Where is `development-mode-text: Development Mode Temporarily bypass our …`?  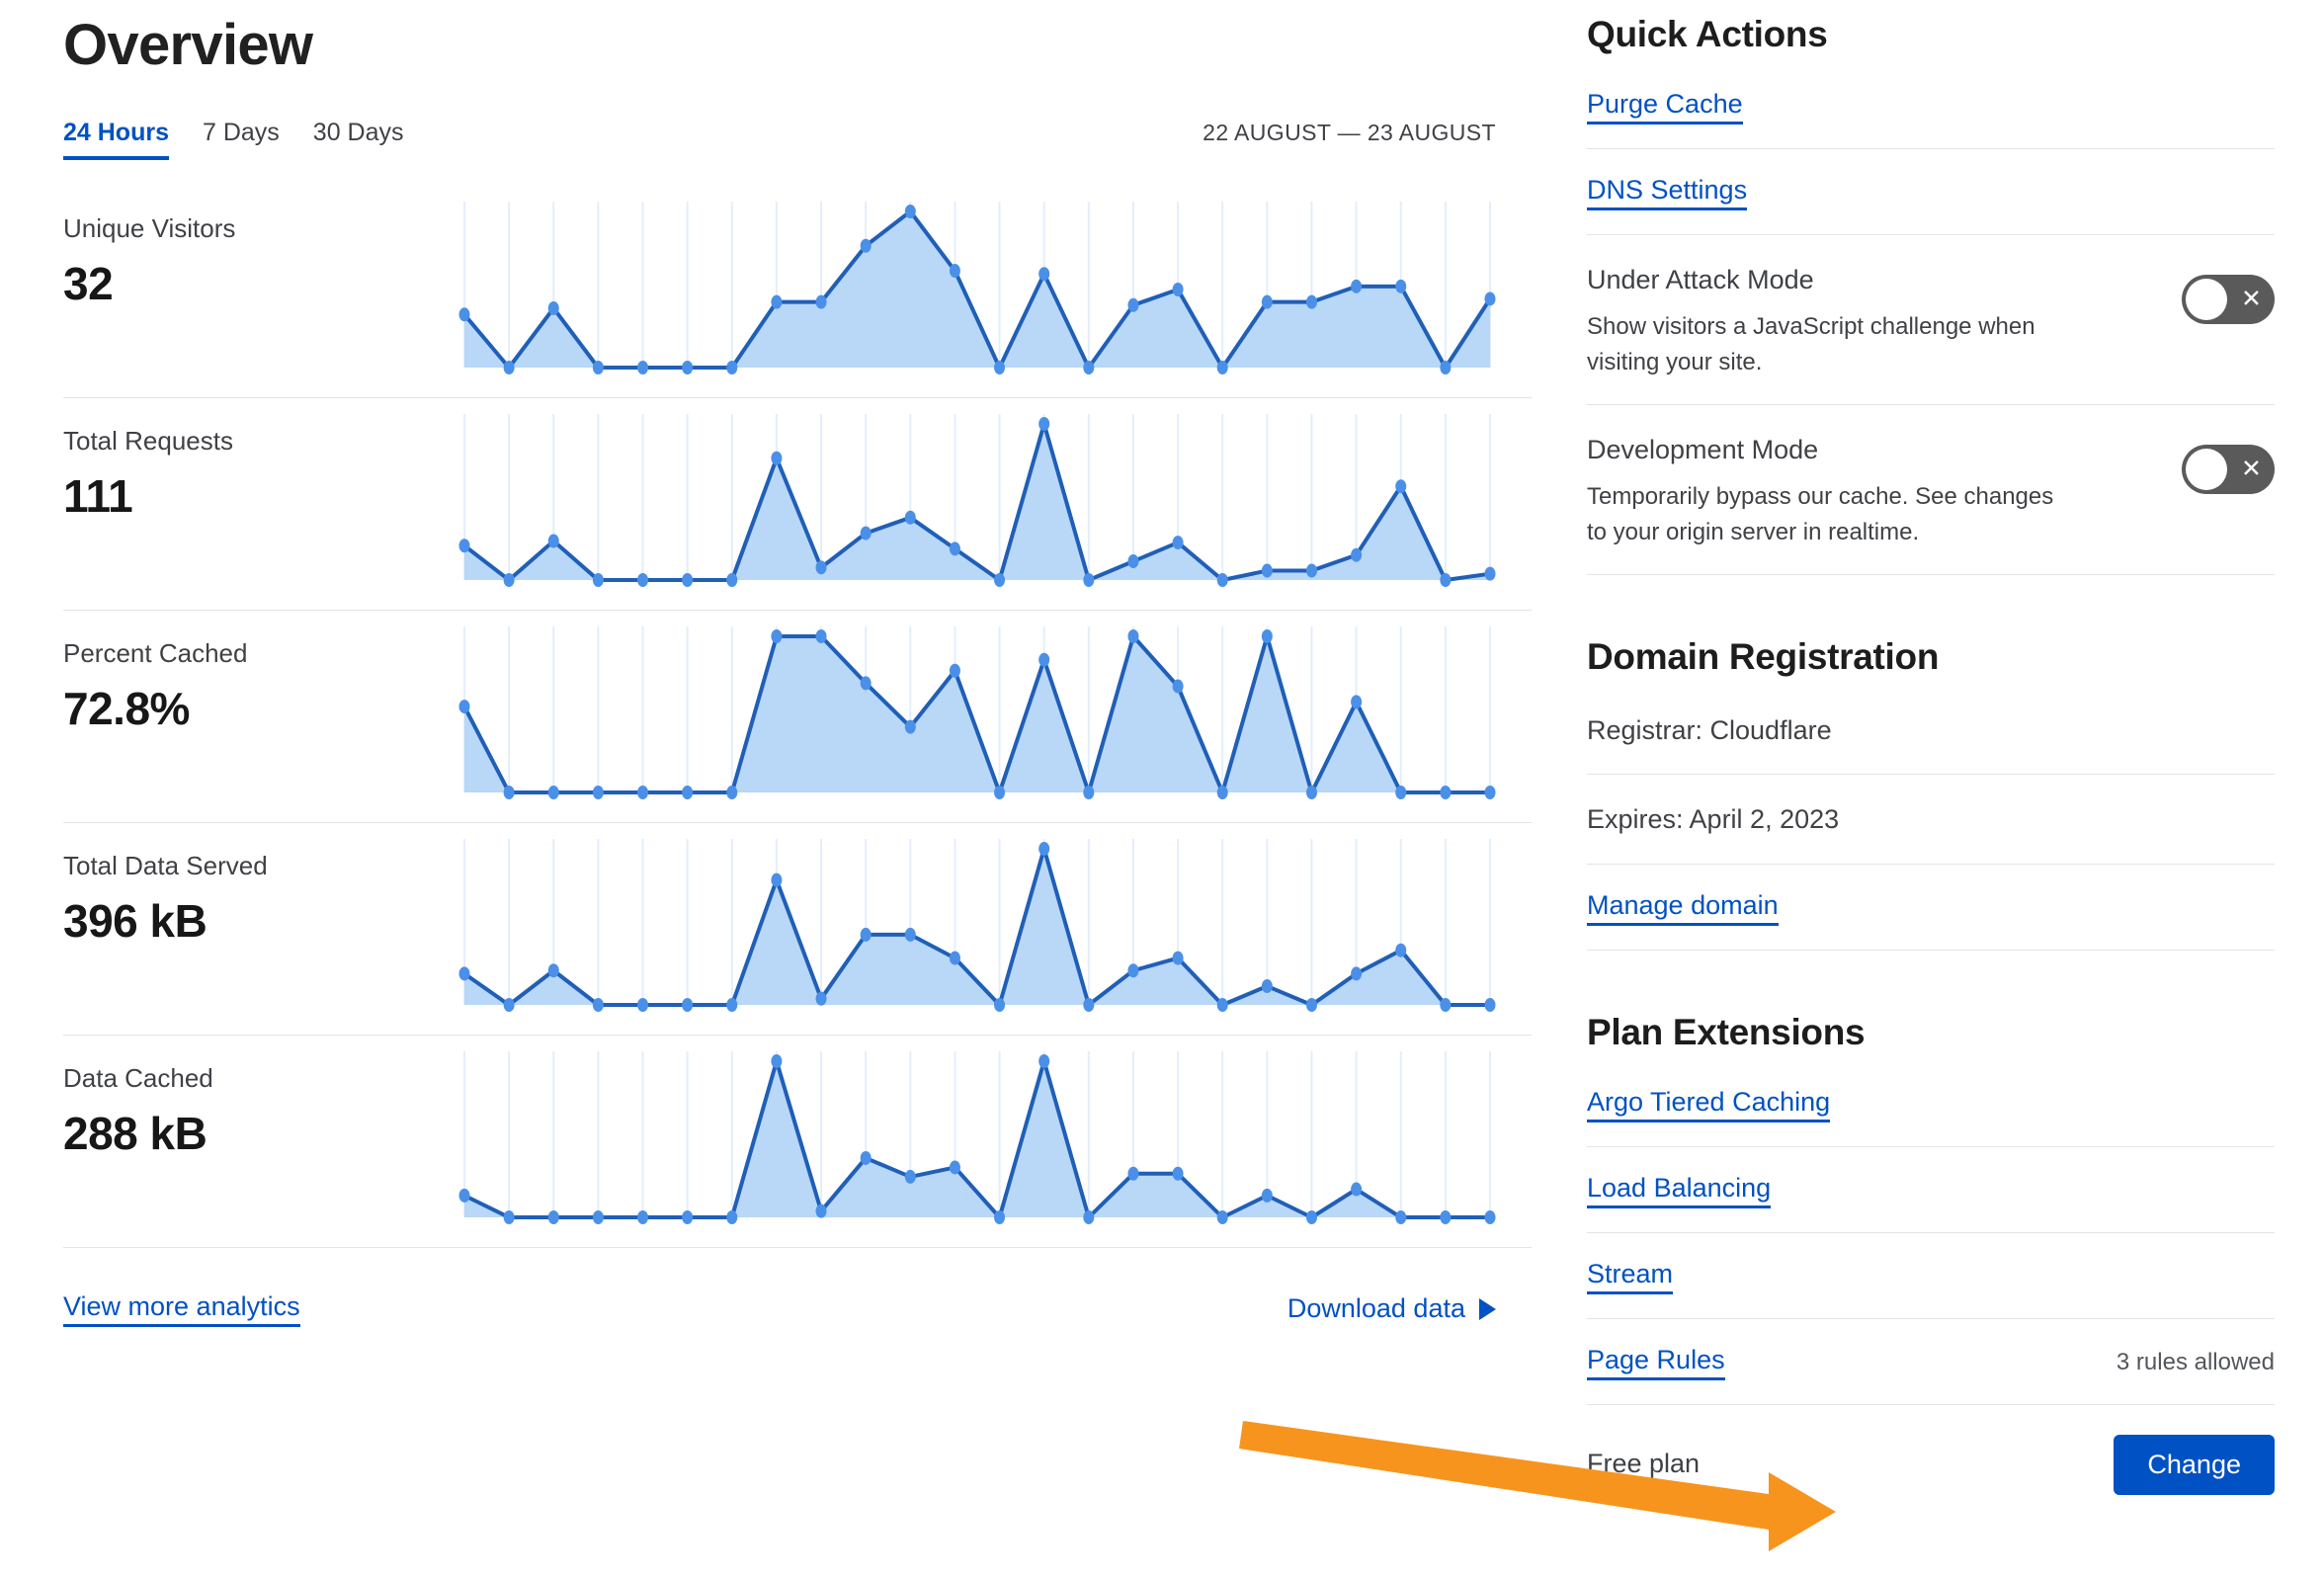
development-mode-text: Development Mode Temporarily bypass our … is located at coordinates (1824, 490).